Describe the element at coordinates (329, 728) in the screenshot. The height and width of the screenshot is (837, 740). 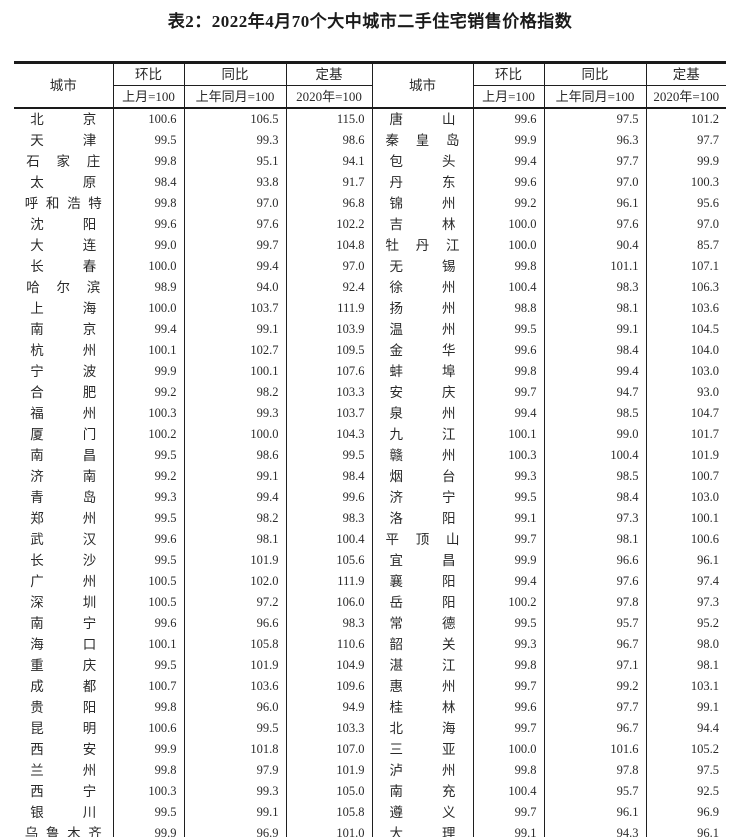
I see `base-value-cell: 103.3` at that location.